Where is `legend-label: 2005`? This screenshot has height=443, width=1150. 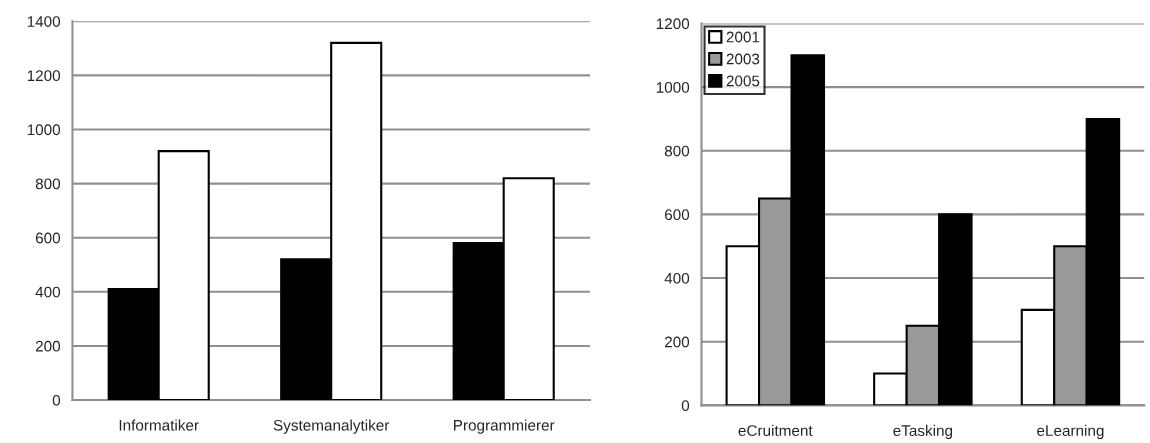
legend-label: 2005 is located at coordinates (743, 81).